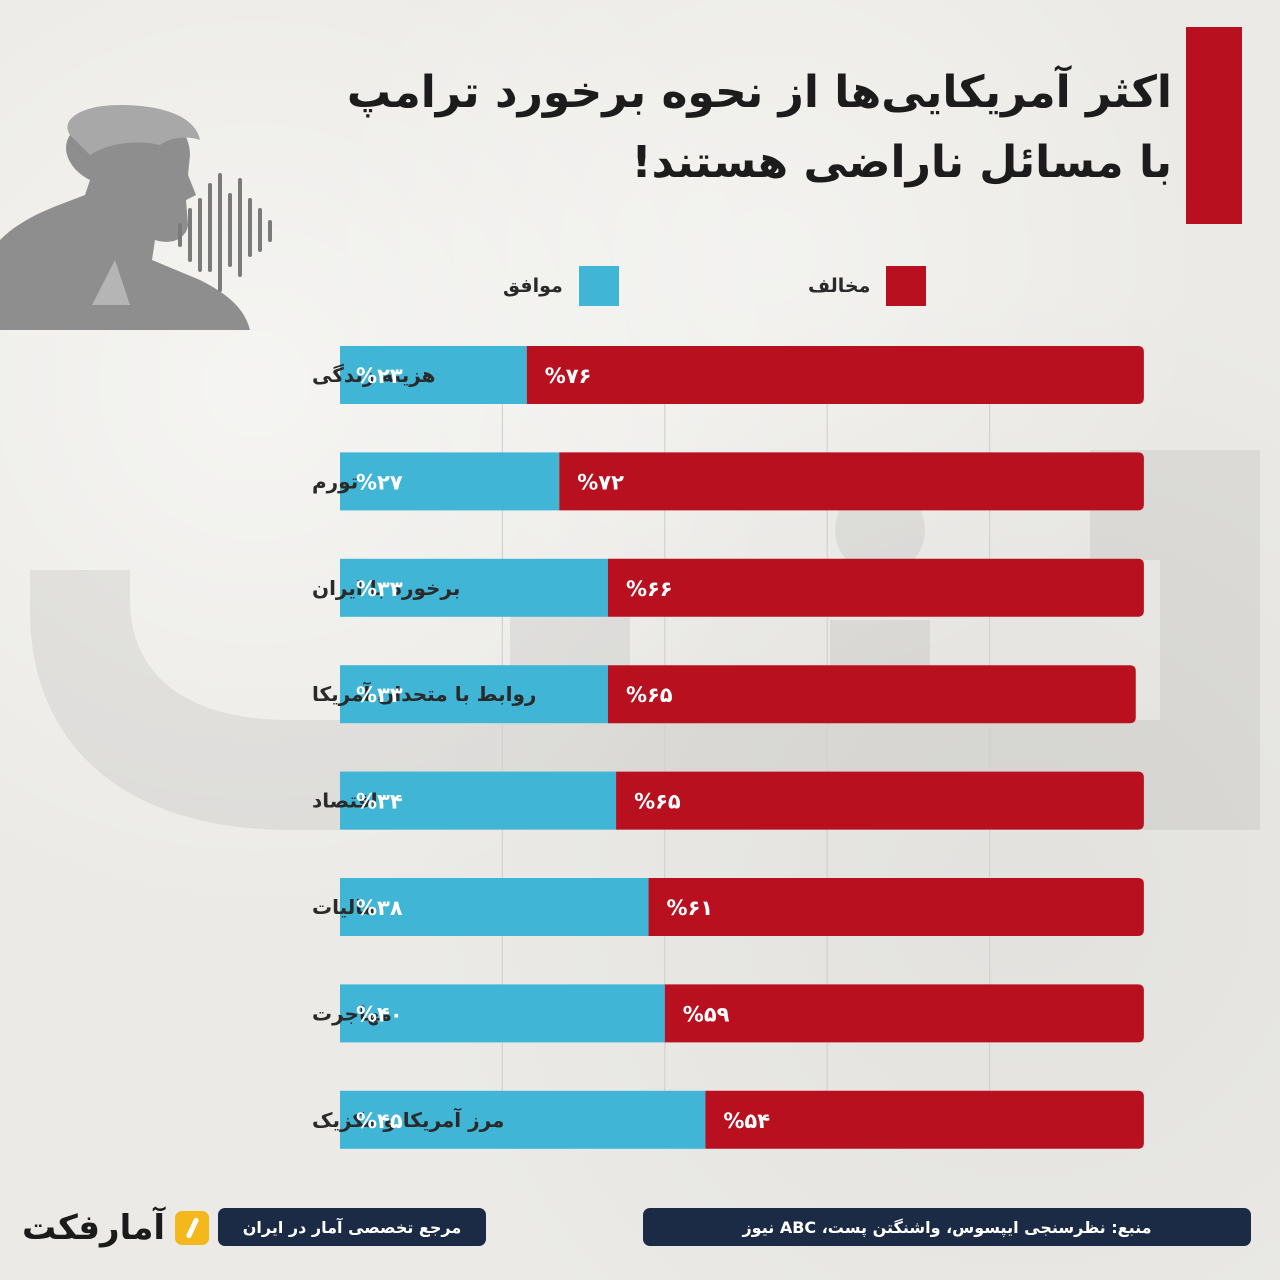 This screenshot has height=1280, width=1280. I want to click on value-label-agree: %۲۳, so click(379, 376).